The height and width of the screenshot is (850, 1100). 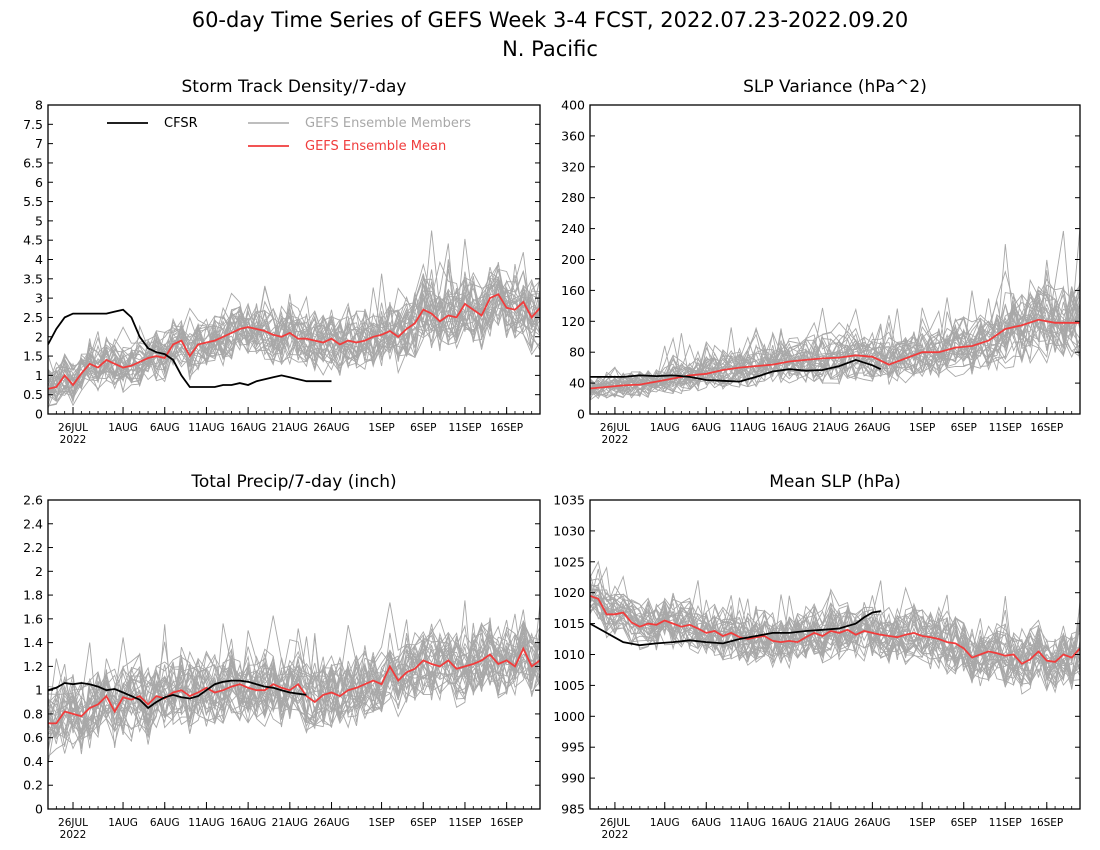 What do you see at coordinates (835, 482) in the screenshot?
I see `panel-title: Mean SLP (hPa)` at bounding box center [835, 482].